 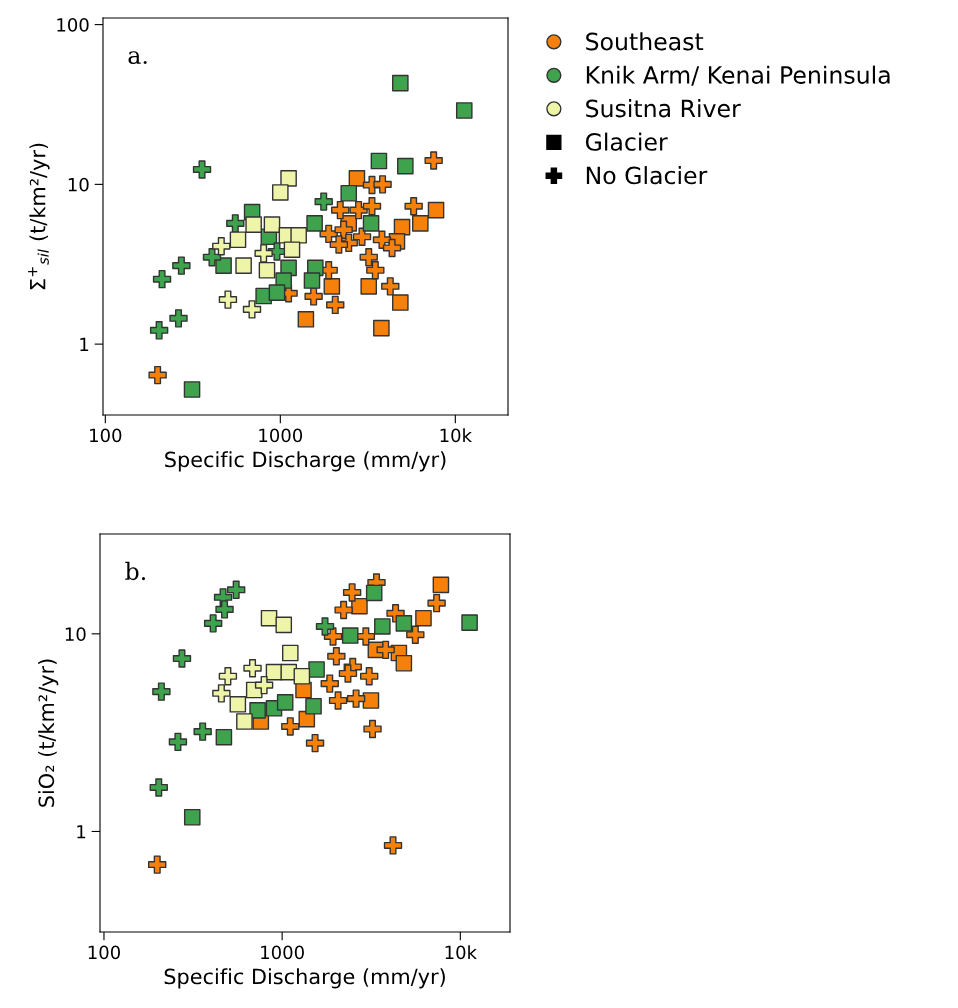 I want to click on y-tick-label: 100, so click(x=73, y=25).